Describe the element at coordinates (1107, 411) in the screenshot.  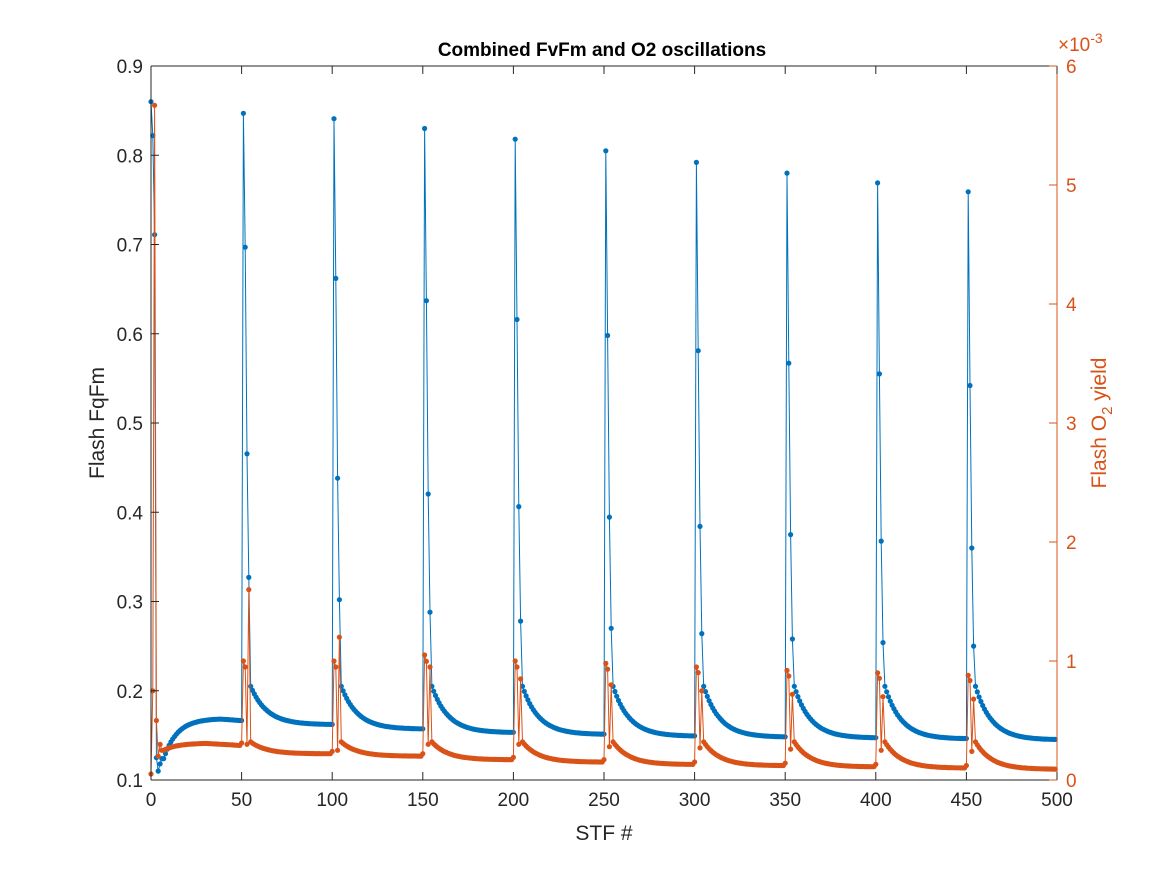
I see `y-right-label-subscript: 2` at that location.